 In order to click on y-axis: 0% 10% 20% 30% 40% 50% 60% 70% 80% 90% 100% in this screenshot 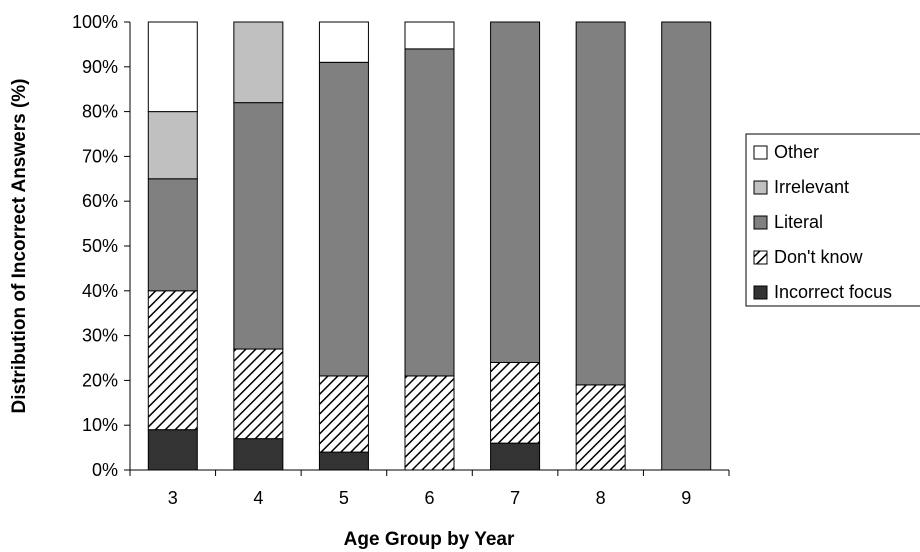, I will do `click(101, 246)`.